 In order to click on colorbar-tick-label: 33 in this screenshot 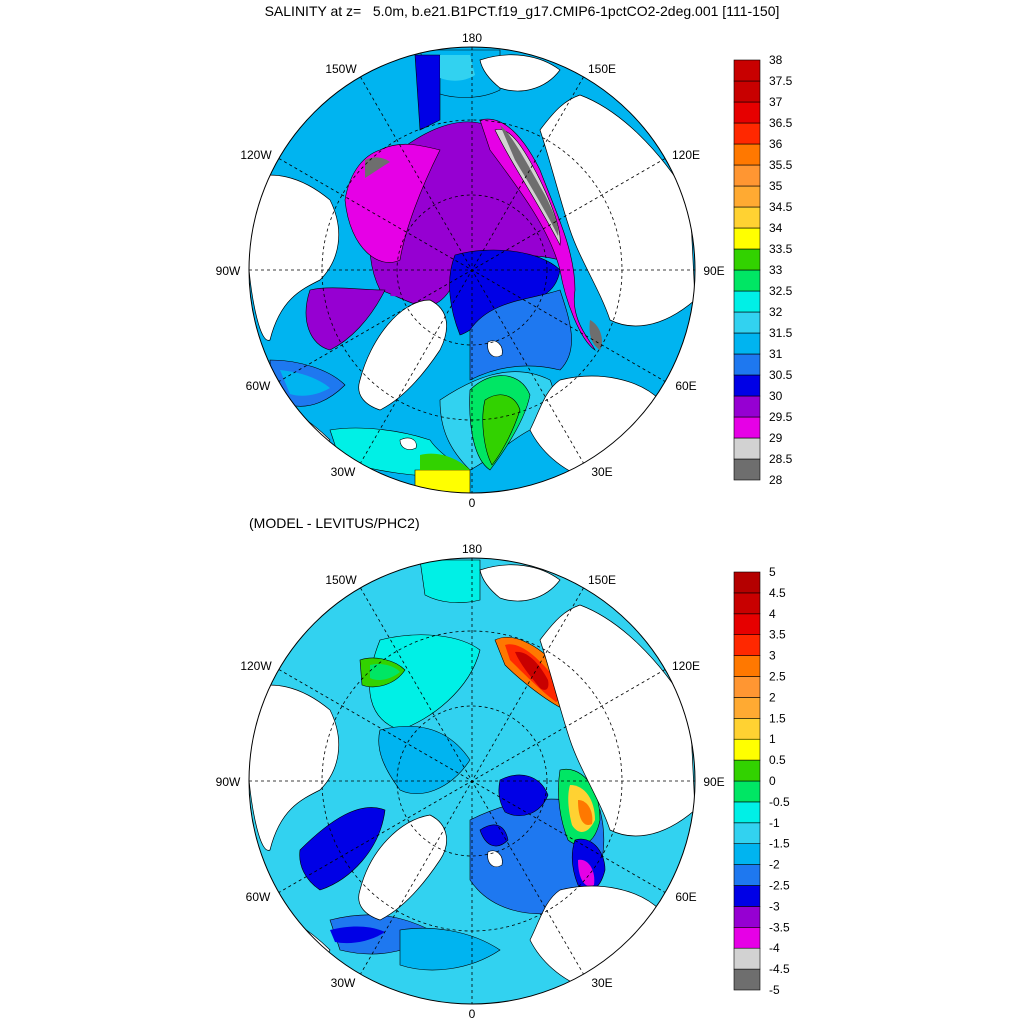, I will do `click(776, 270)`.